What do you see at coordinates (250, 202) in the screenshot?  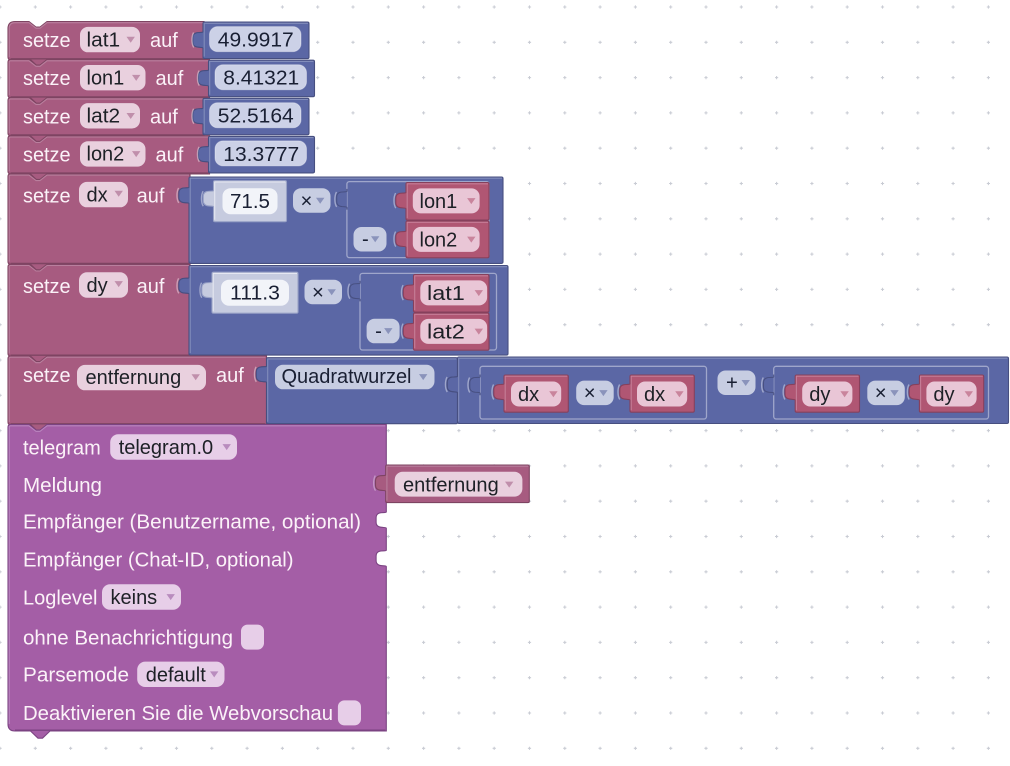 I see `svg-text: 71.5` at bounding box center [250, 202].